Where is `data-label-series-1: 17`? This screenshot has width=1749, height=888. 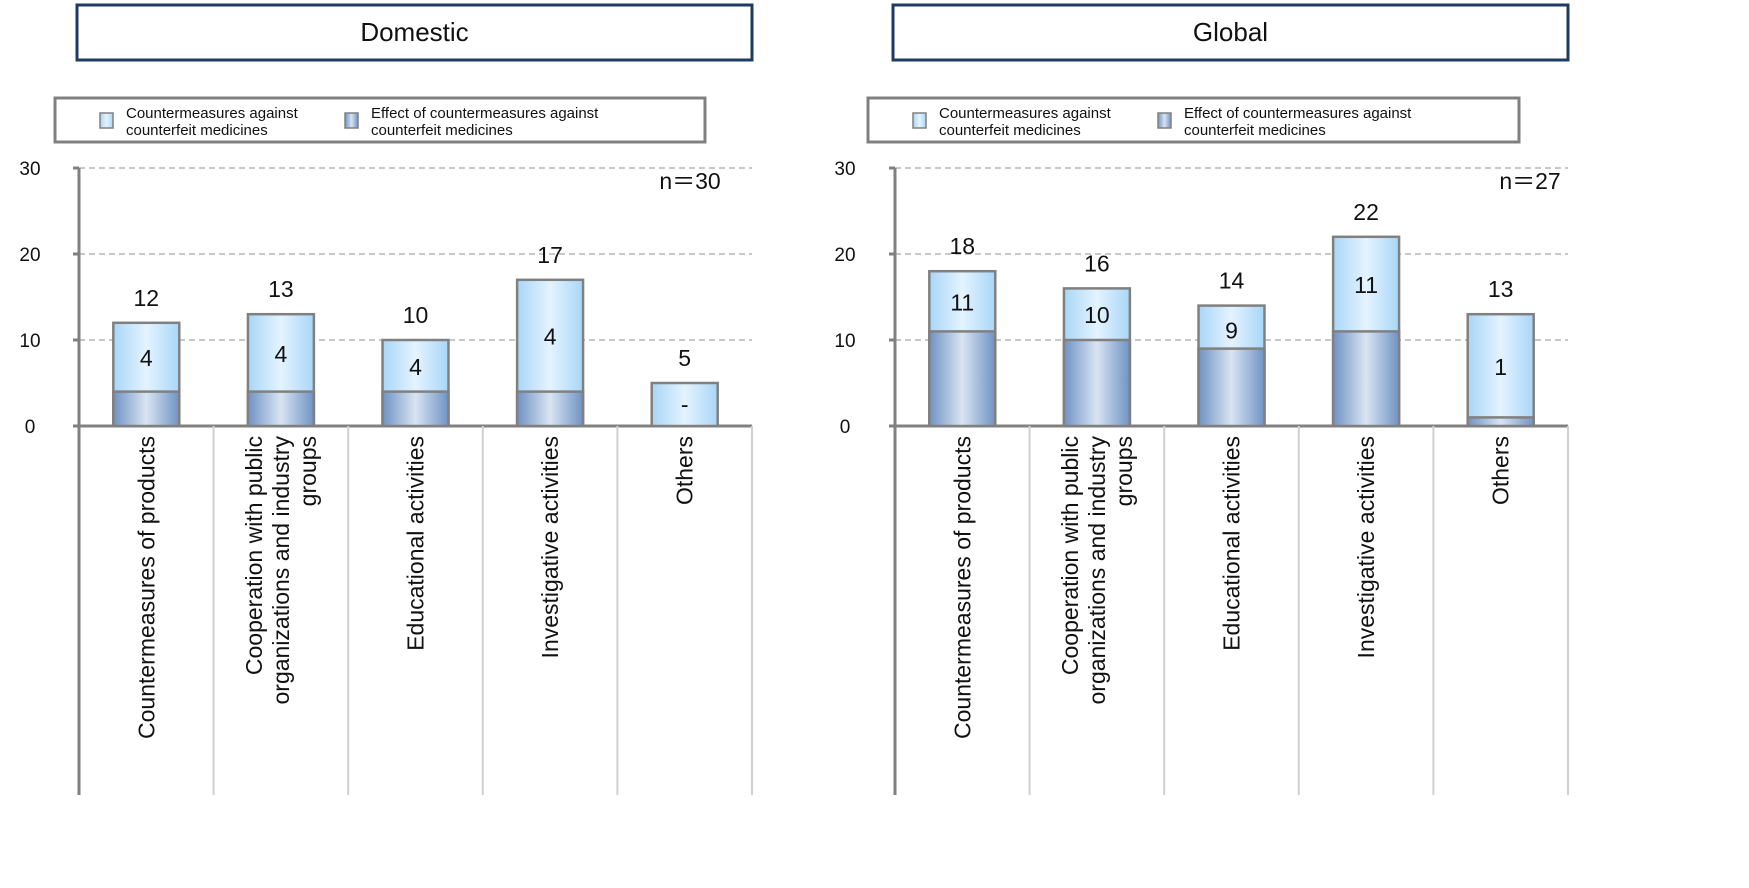 data-label-series-1: 17 is located at coordinates (550, 255).